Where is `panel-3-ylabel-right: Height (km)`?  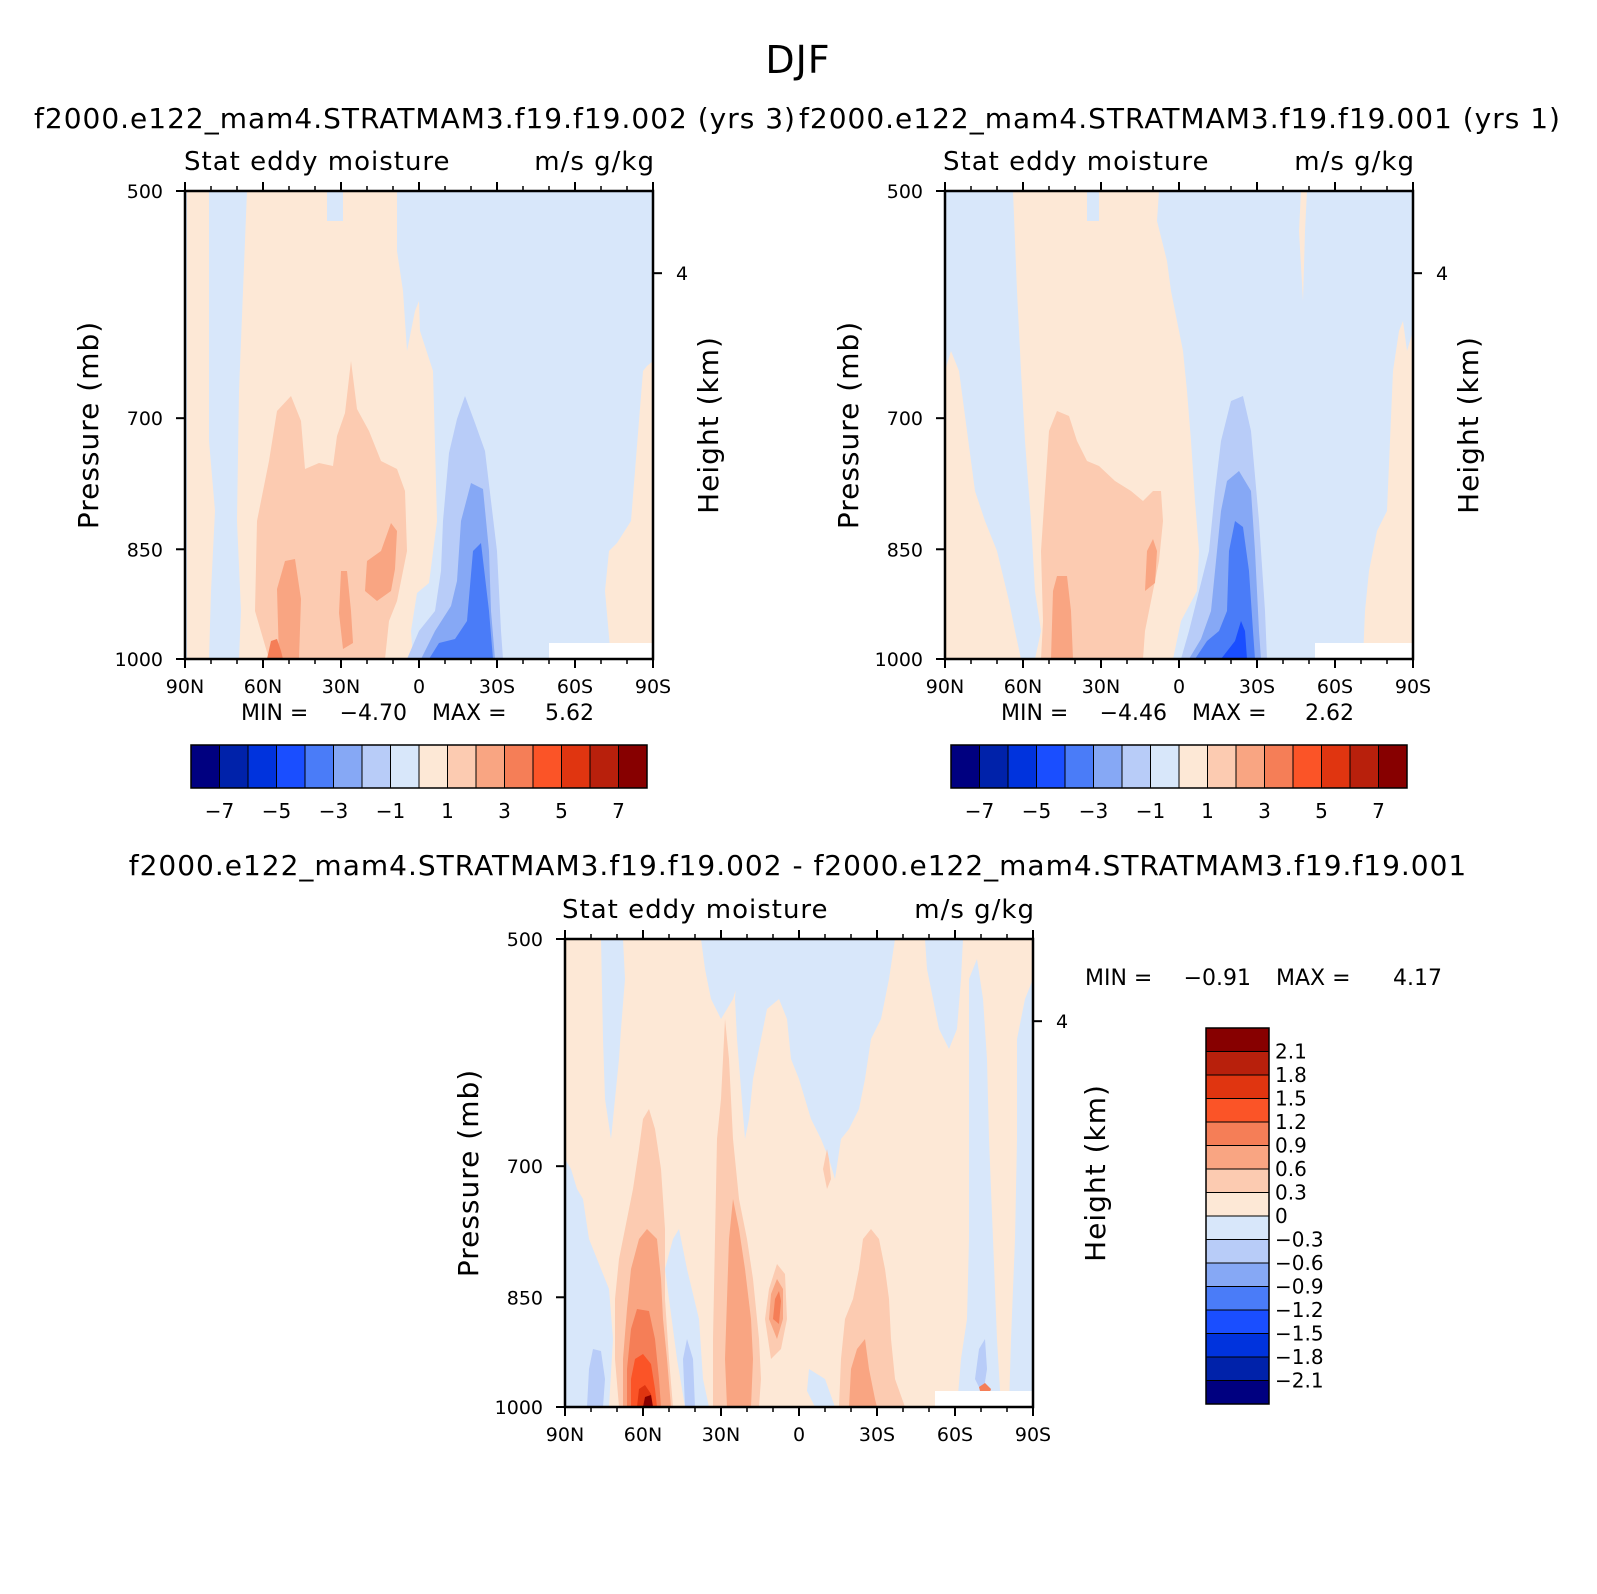 panel-3-ylabel-right: Height (km) is located at coordinates (1095, 1173).